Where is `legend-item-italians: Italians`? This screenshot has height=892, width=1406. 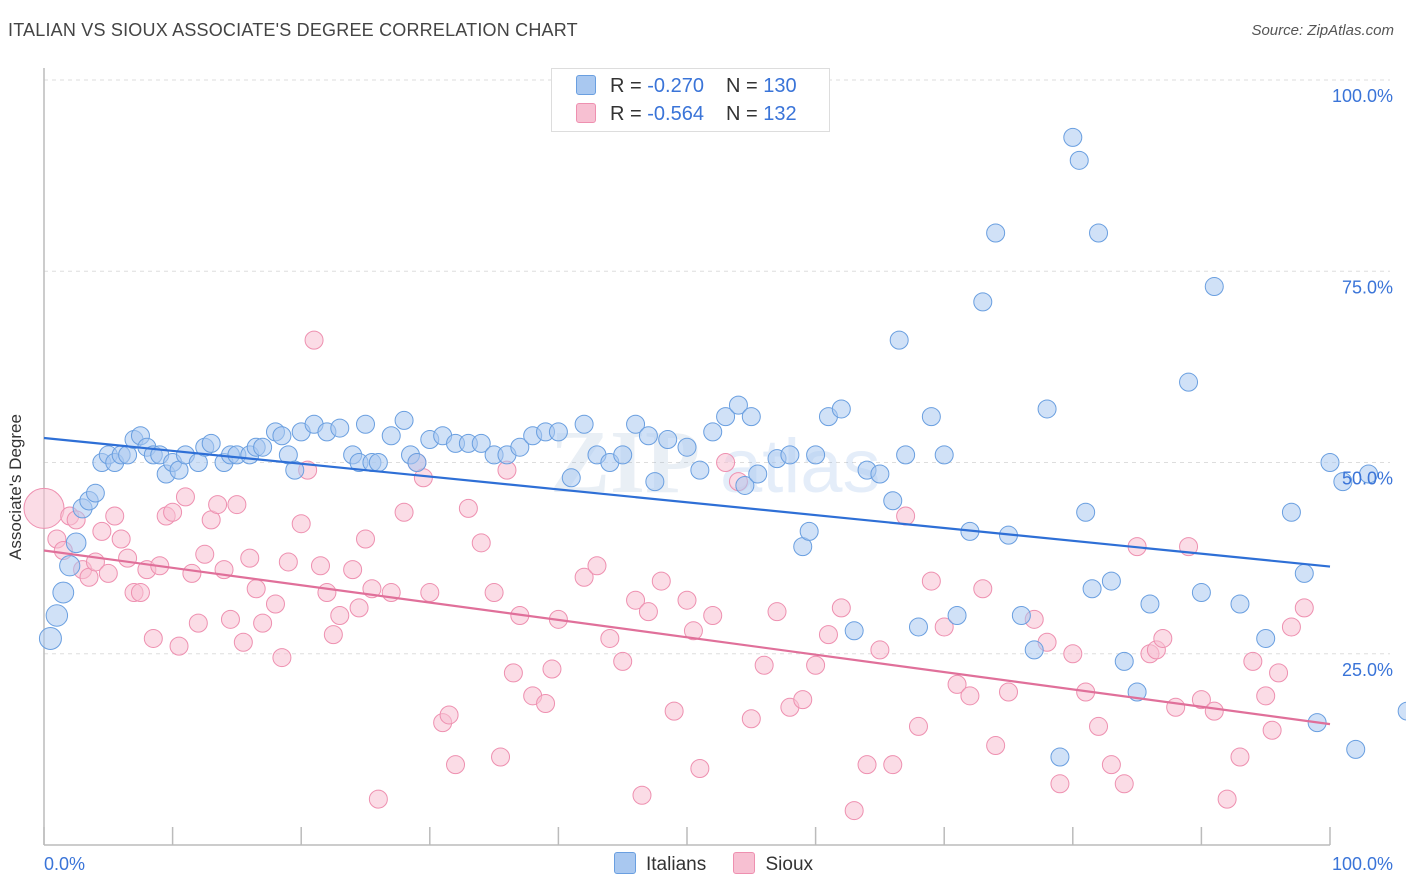
legend-item-italians: Italians is located at coordinates (660, 864).